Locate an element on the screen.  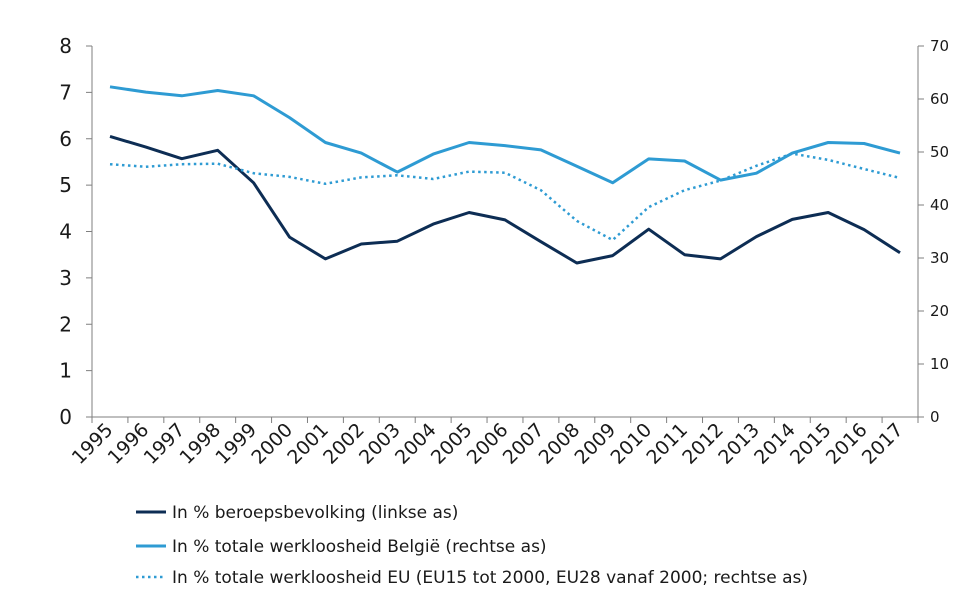
x-tick-label: 2007 is located at coordinates (524, 444).